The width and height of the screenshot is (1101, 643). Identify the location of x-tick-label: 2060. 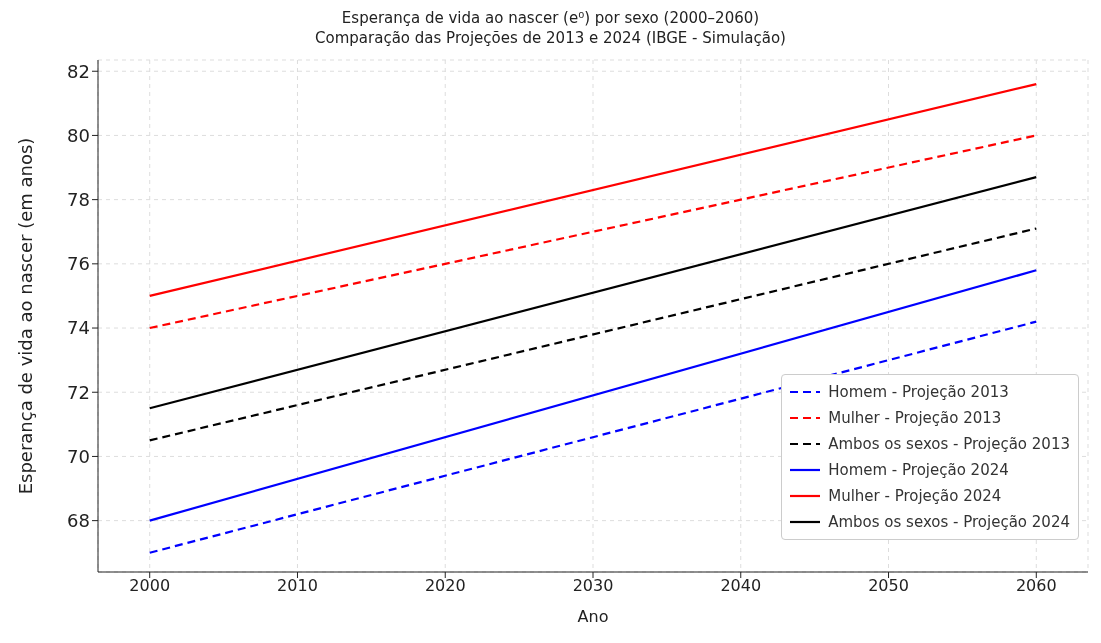
(1036, 586).